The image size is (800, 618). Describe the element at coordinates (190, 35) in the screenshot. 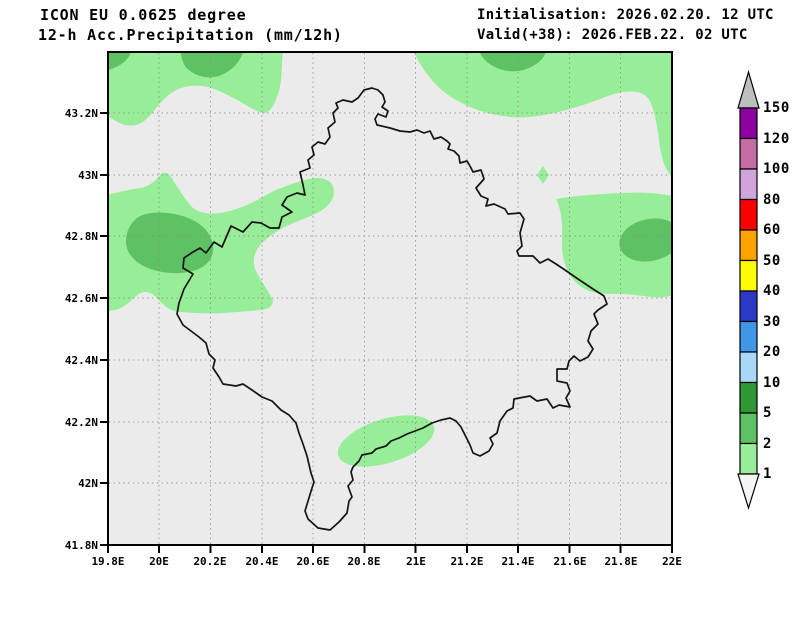

I see `product-title: 12-h Acc.Precipitation (mm/12h)` at that location.